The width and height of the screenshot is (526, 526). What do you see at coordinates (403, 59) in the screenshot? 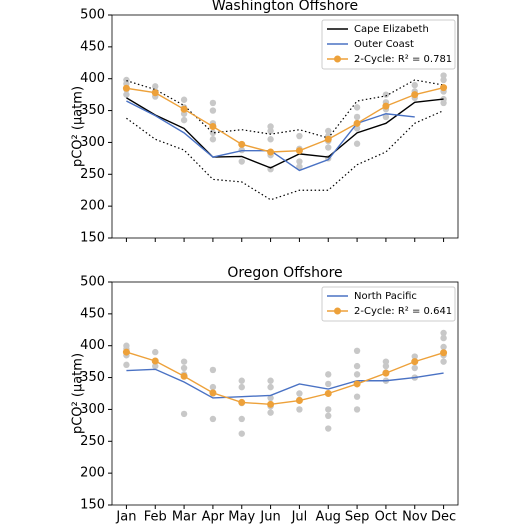
I see `legend-label: 2-Cycle: R² = 0.781` at bounding box center [403, 59].